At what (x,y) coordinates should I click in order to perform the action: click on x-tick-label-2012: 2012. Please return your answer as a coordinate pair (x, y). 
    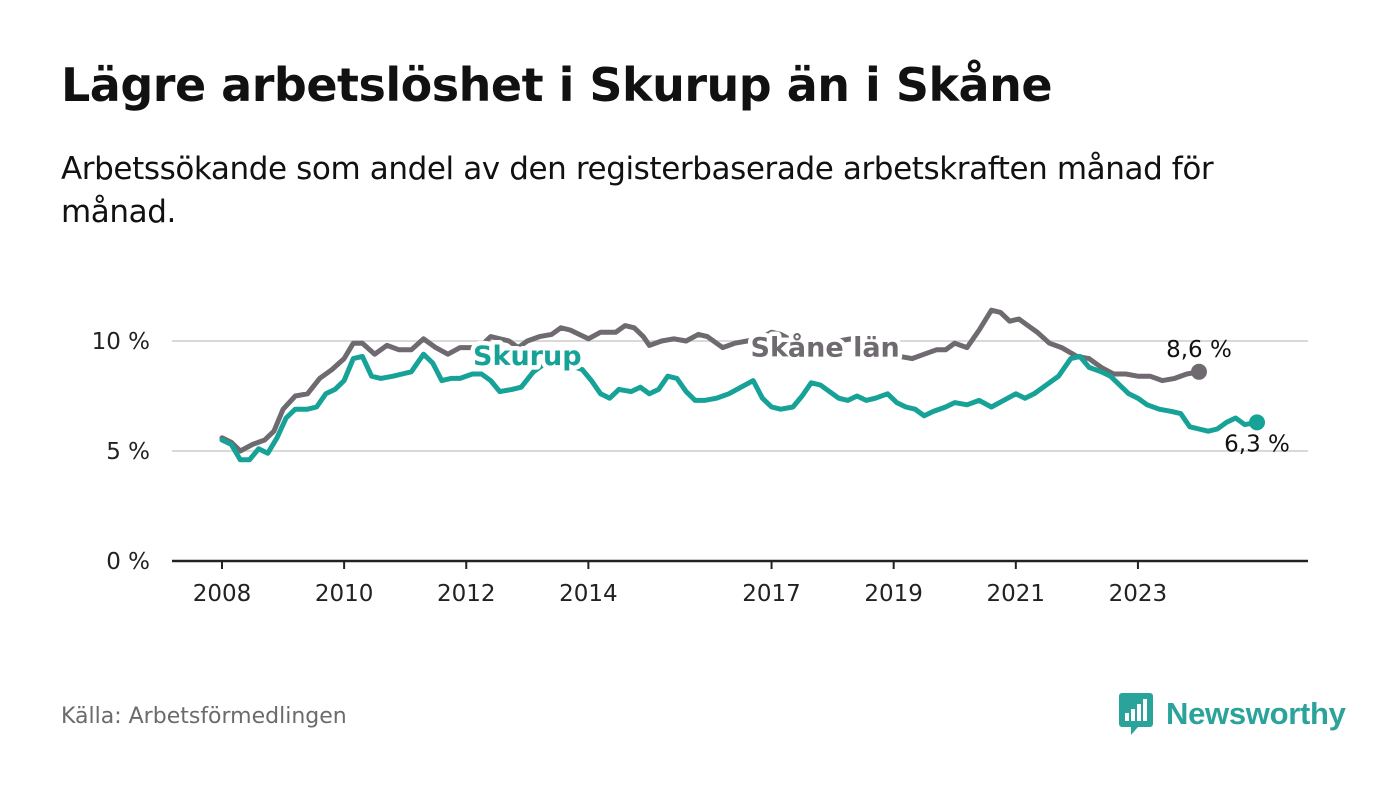
    Looking at the image, I should click on (466, 594).